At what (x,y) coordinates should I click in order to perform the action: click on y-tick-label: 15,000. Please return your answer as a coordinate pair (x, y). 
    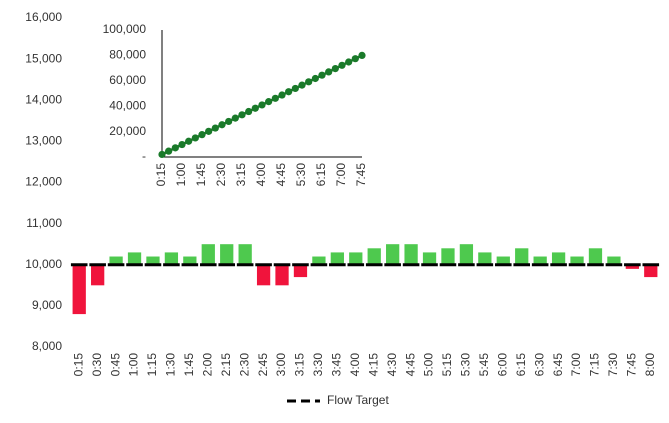
    Looking at the image, I should click on (43, 58).